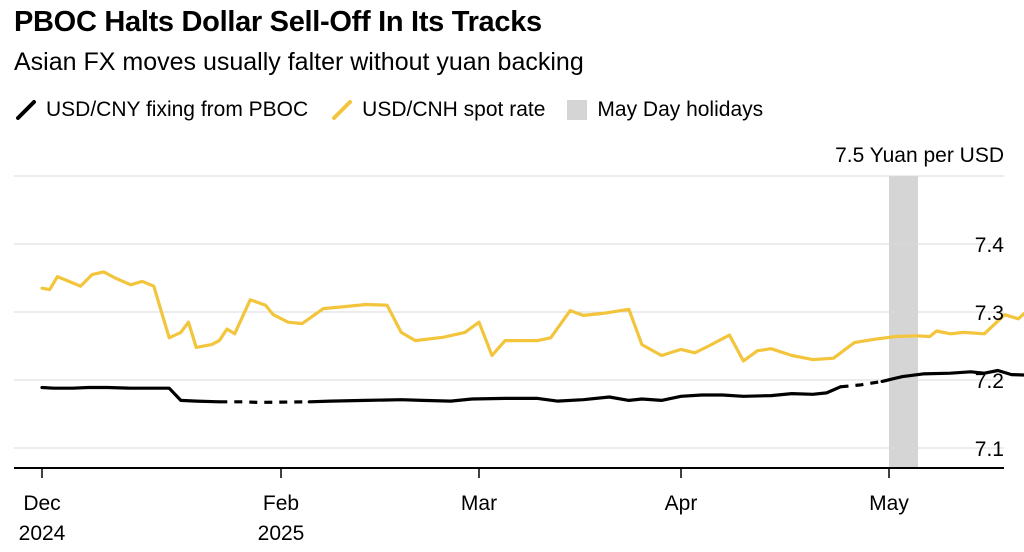 Image resolution: width=1024 pixels, height=552 pixels. I want to click on x-axis: Dec 2024 Feb 2025 Mar Apr May, so click(509, 506).